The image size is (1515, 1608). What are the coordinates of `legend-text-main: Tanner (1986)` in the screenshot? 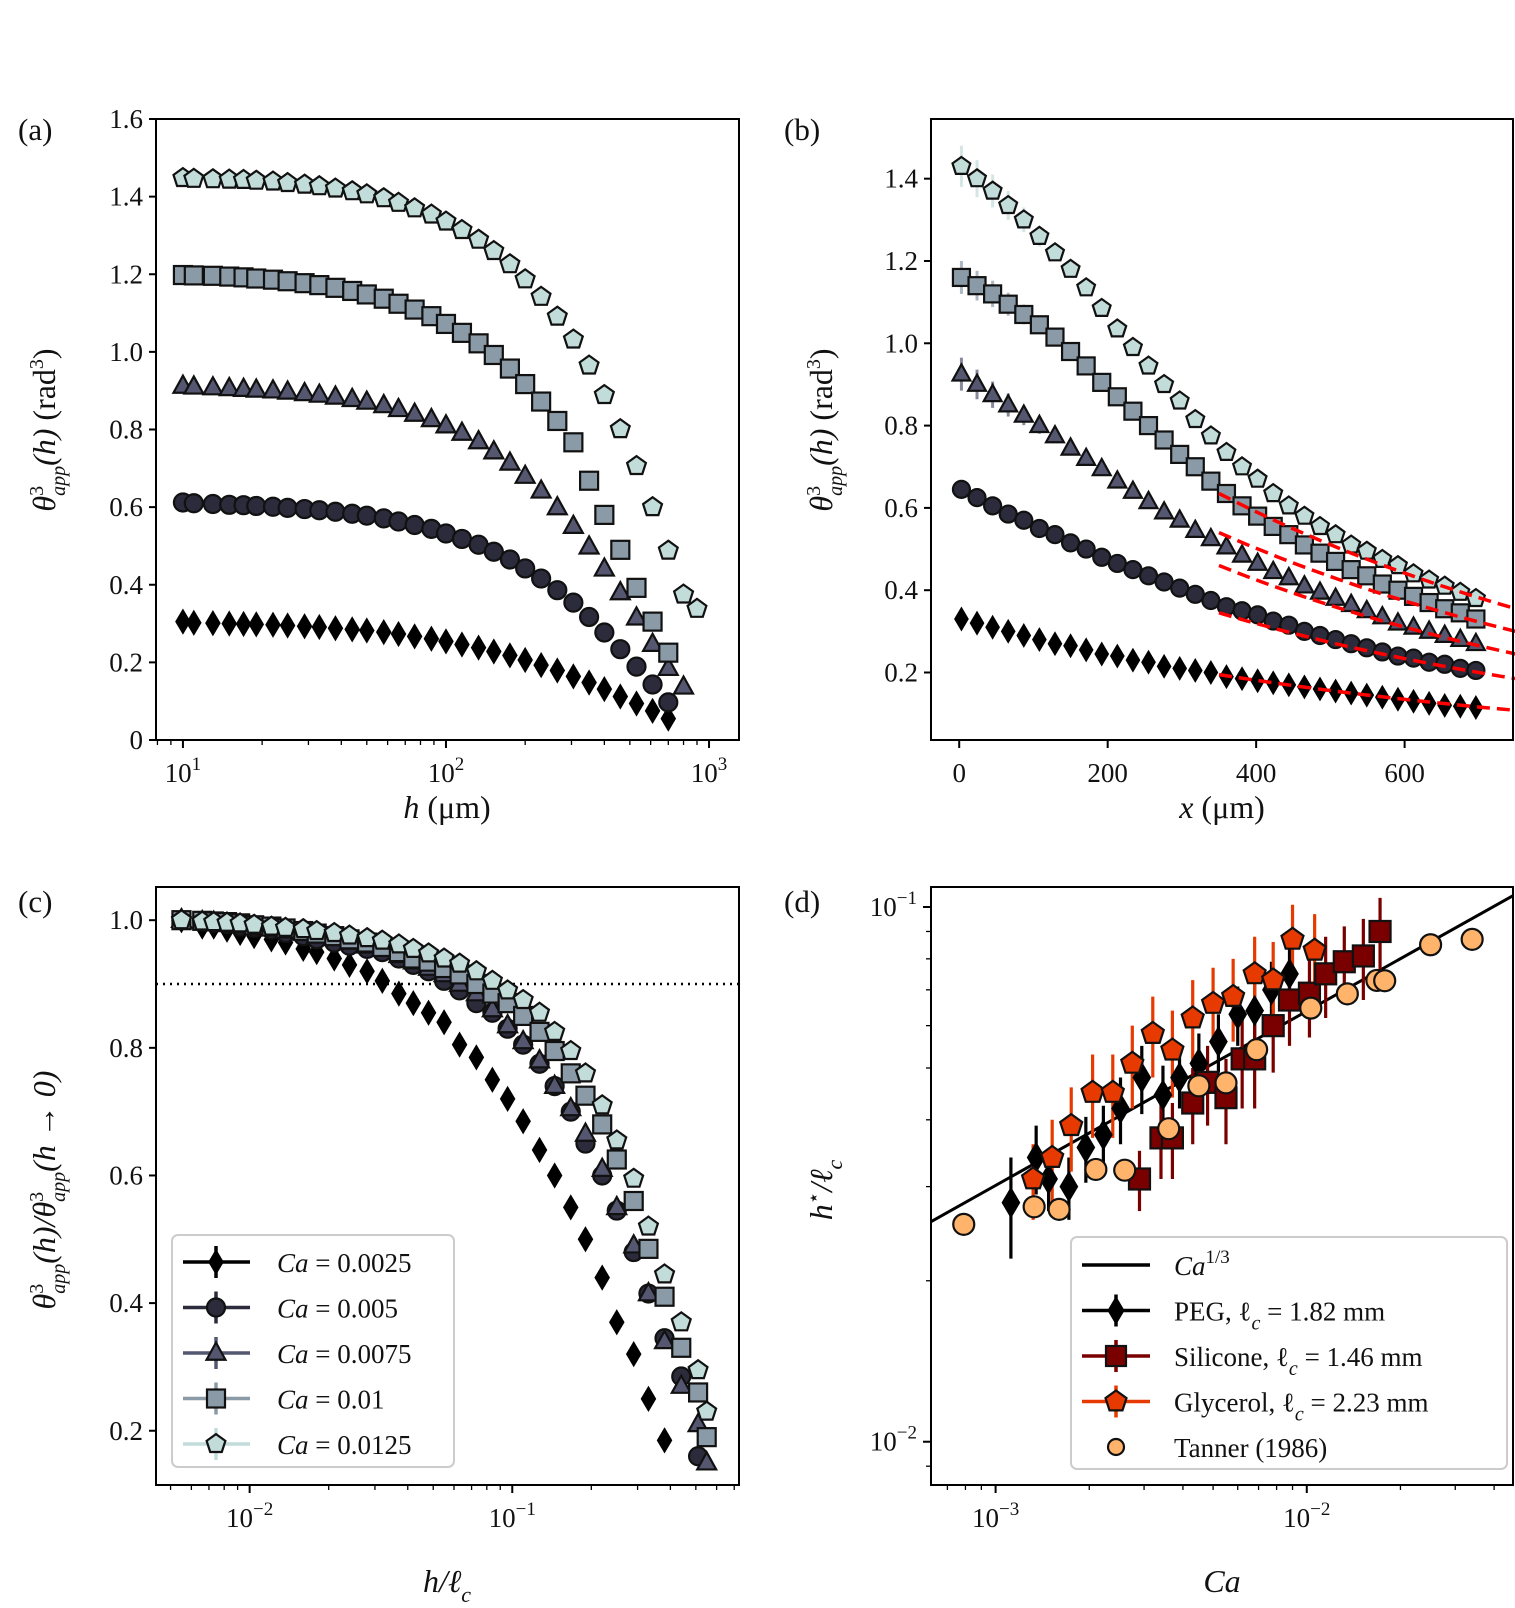 It's located at (1250, 1448).